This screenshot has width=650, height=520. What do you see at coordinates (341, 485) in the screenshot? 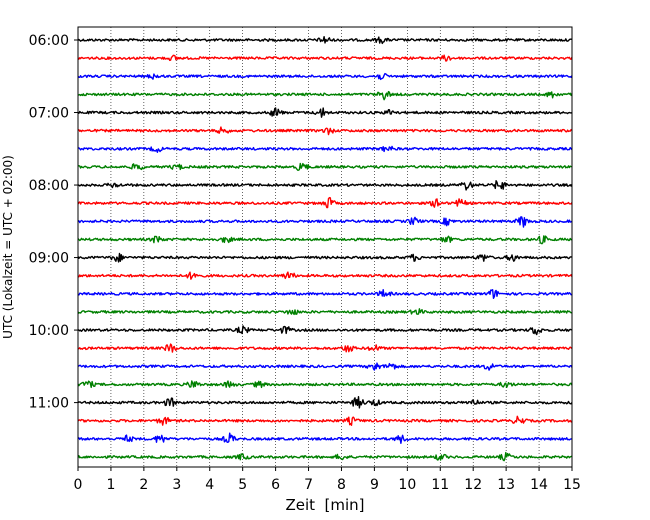
I see `x-tick-label: 8` at bounding box center [341, 485].